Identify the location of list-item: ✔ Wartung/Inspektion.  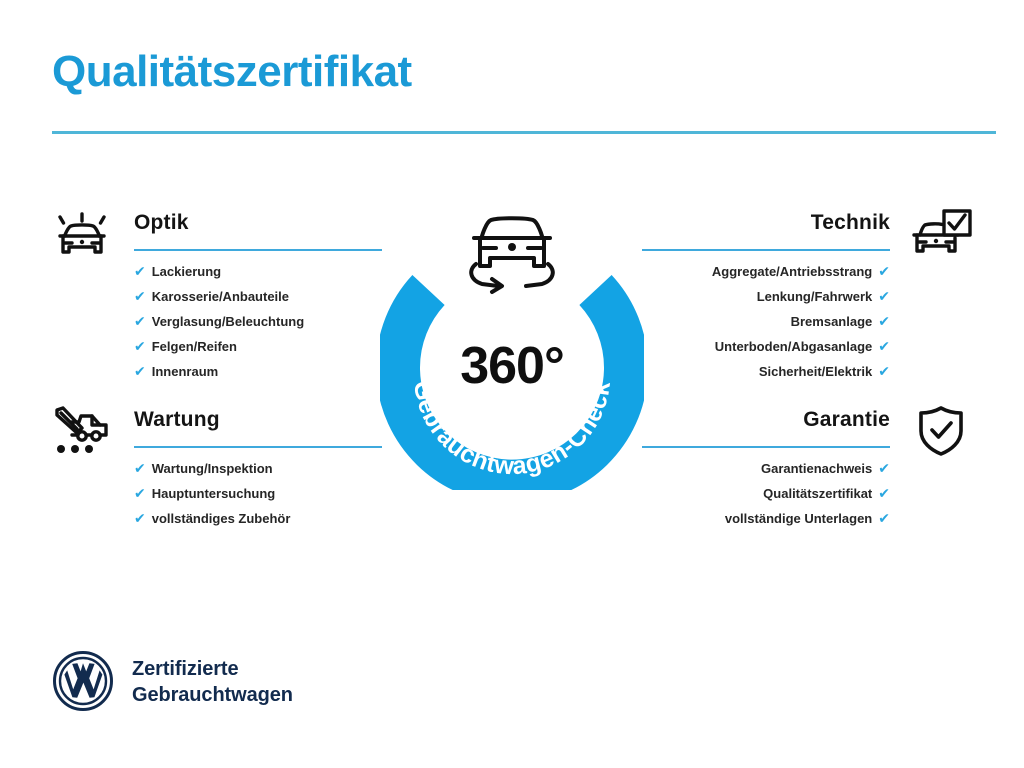
(258, 468).